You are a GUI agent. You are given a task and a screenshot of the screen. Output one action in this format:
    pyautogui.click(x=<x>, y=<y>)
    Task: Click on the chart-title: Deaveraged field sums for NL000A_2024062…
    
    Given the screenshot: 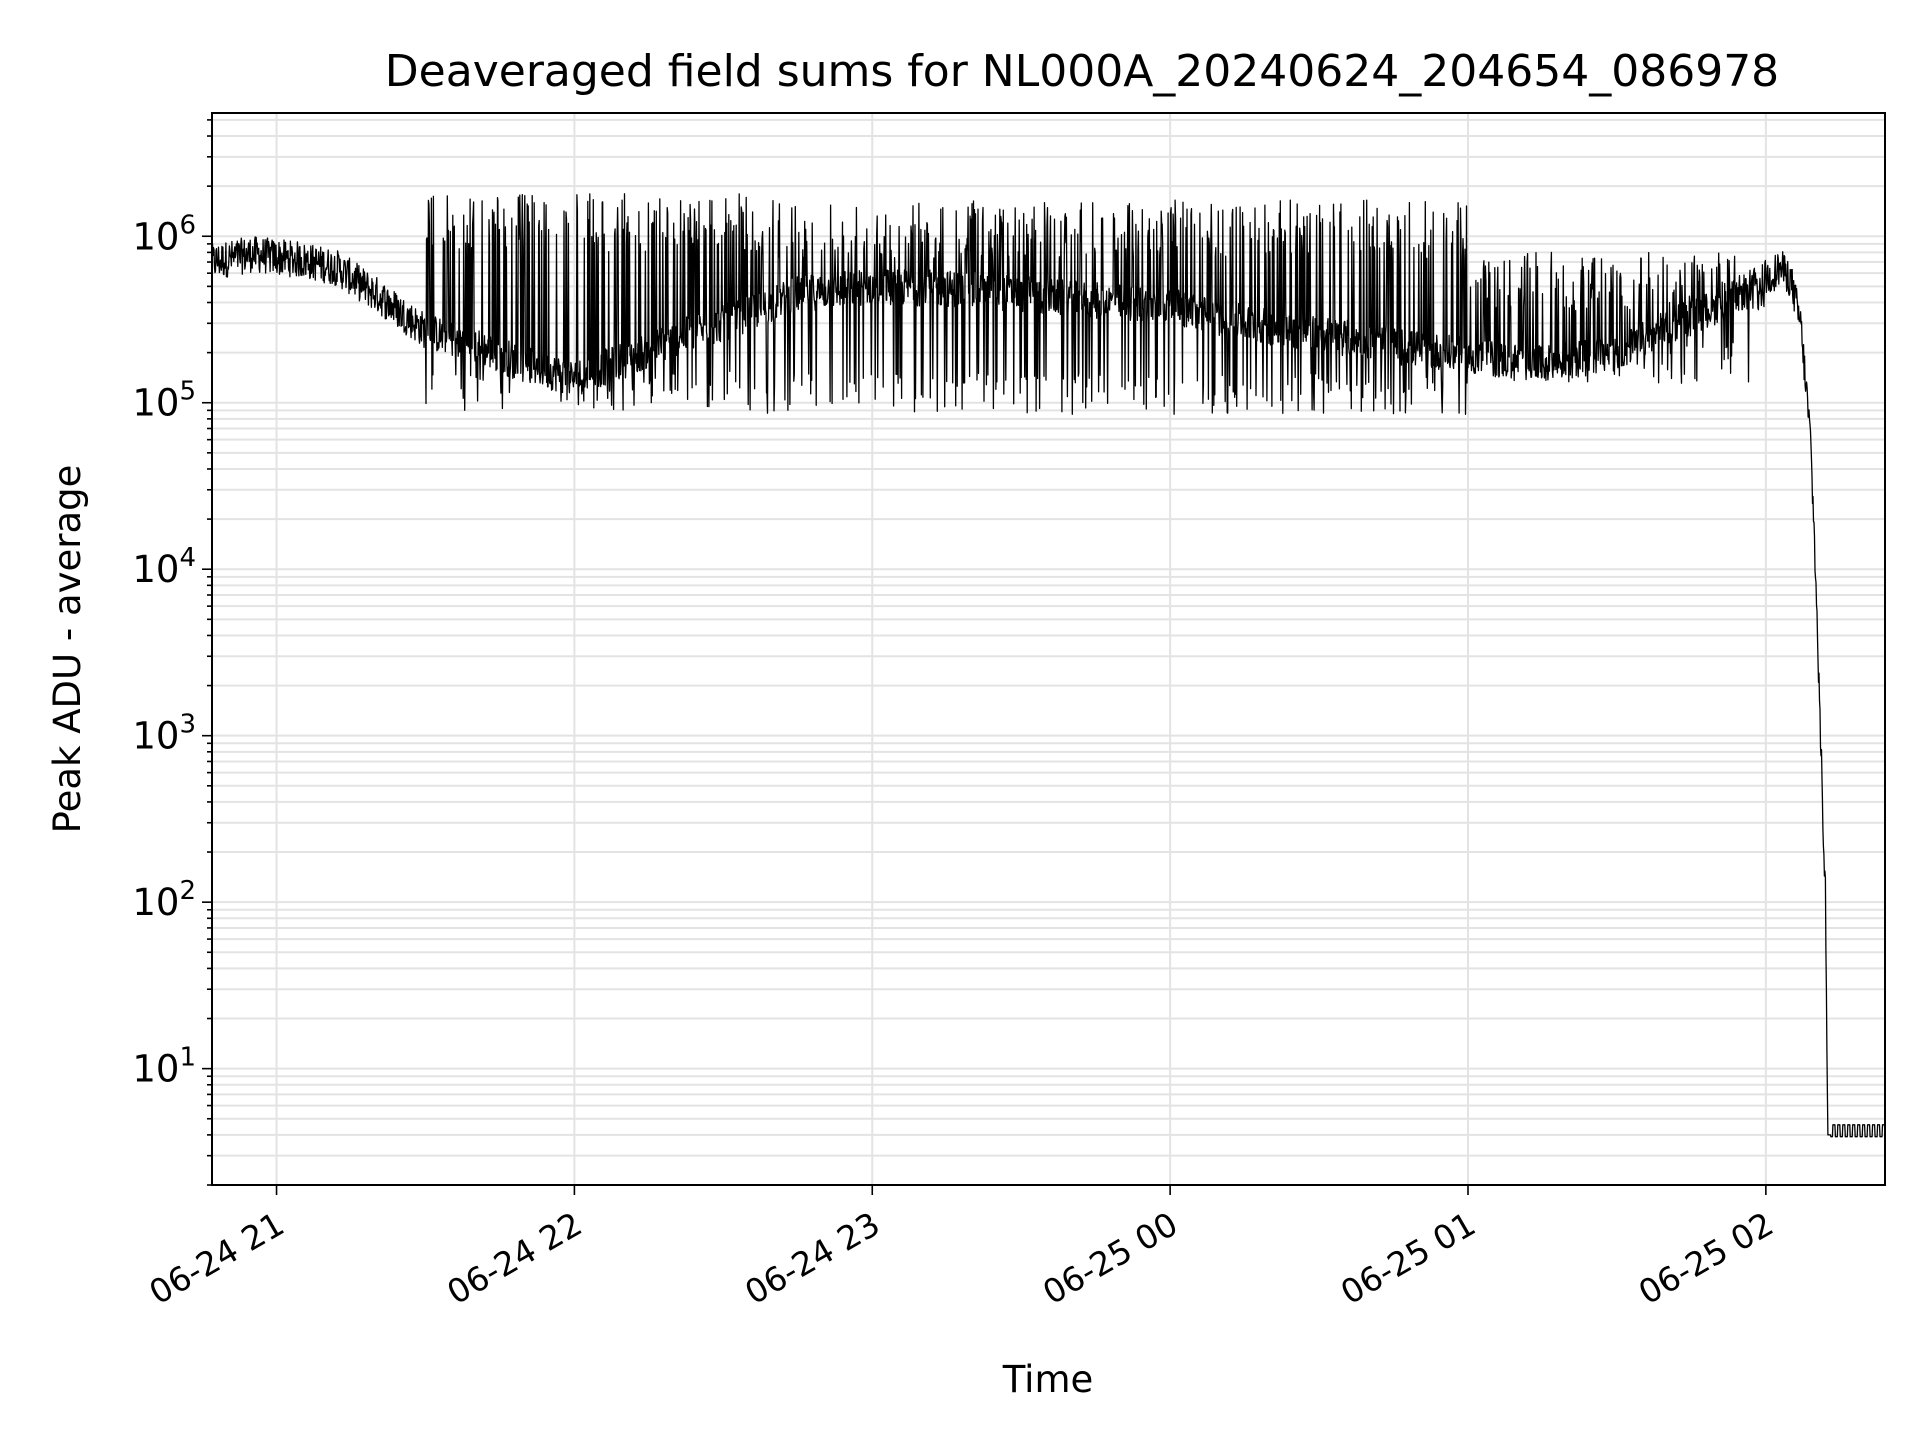 What is the action you would take?
    pyautogui.click(x=1082, y=71)
    